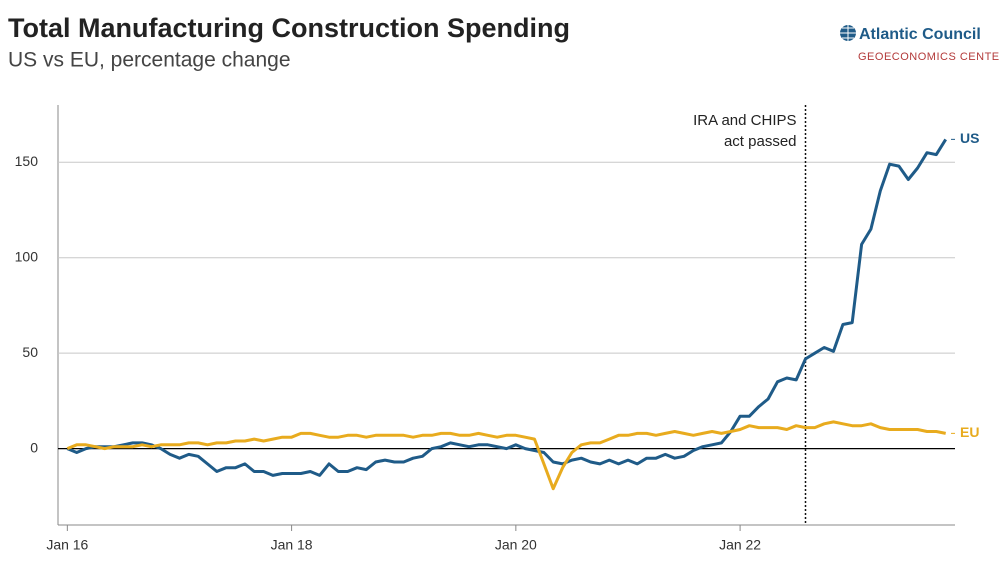  I want to click on chart-subtitle: US vs EU, percentage change, so click(149, 60).